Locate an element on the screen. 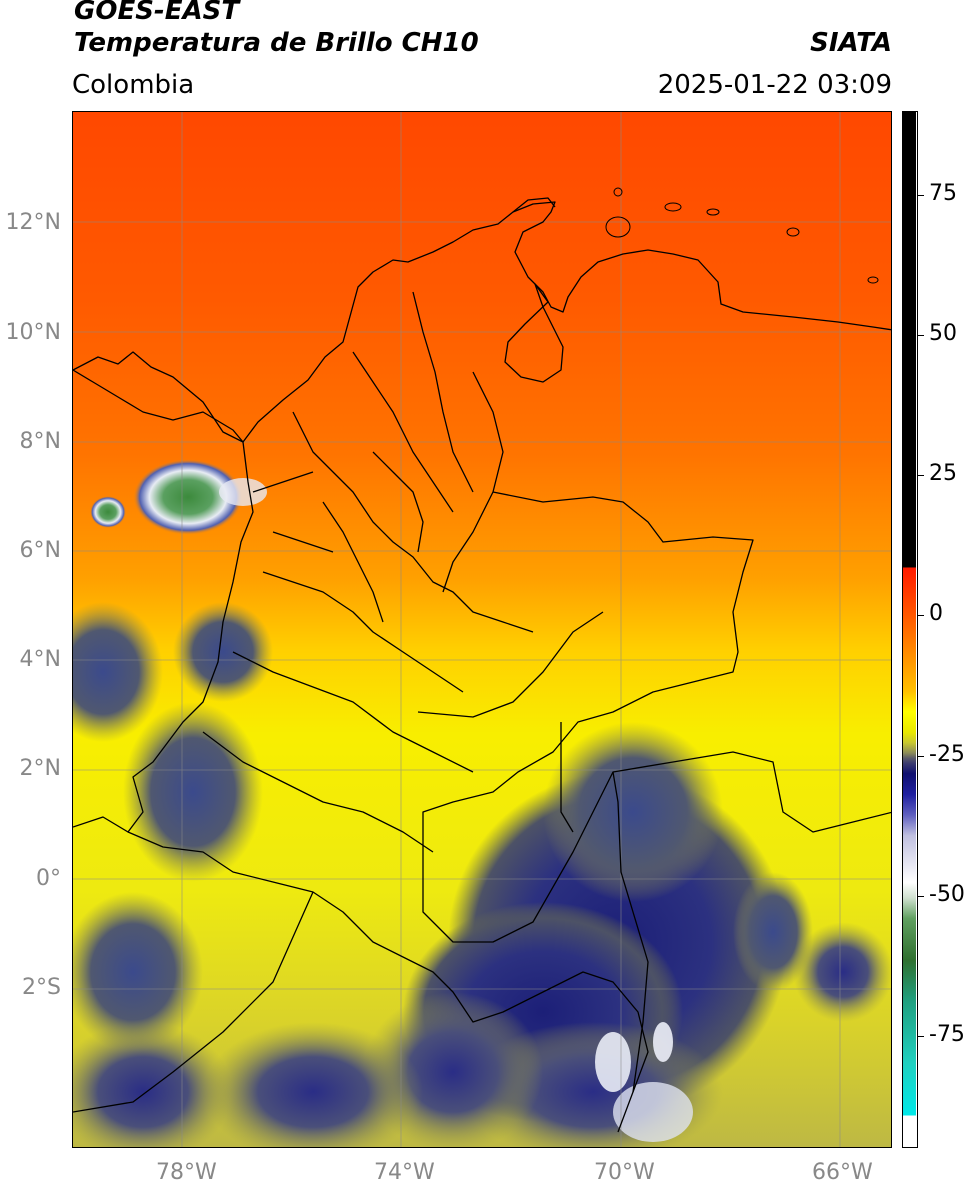  datetime-label: 2025-01-22 03:09 is located at coordinates (774, 85).